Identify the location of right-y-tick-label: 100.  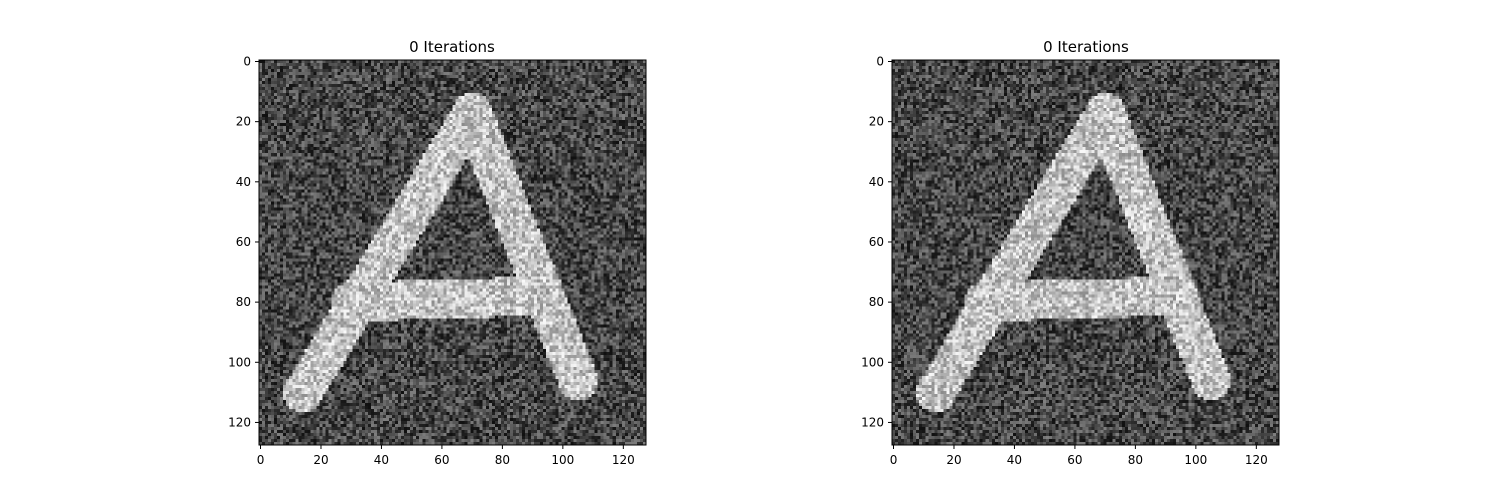
(872, 362).